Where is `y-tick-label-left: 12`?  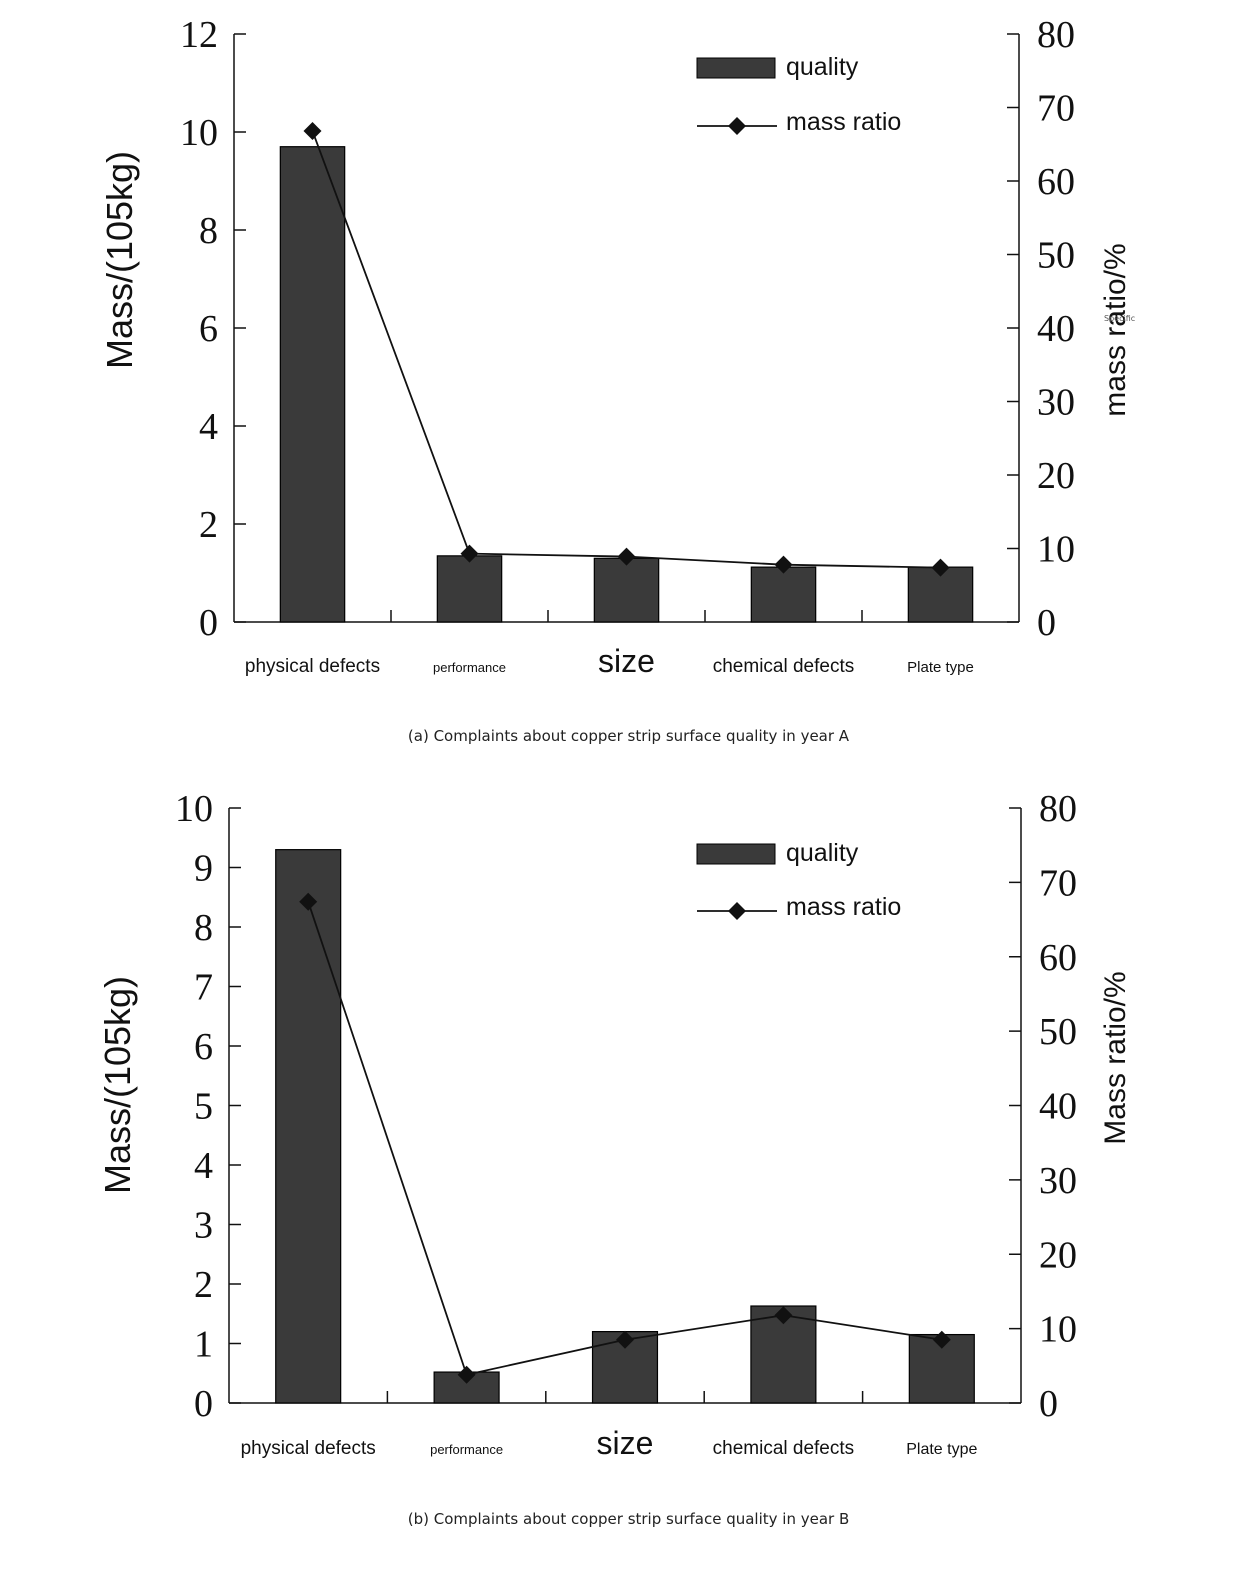 y-tick-label-left: 12 is located at coordinates (199, 35).